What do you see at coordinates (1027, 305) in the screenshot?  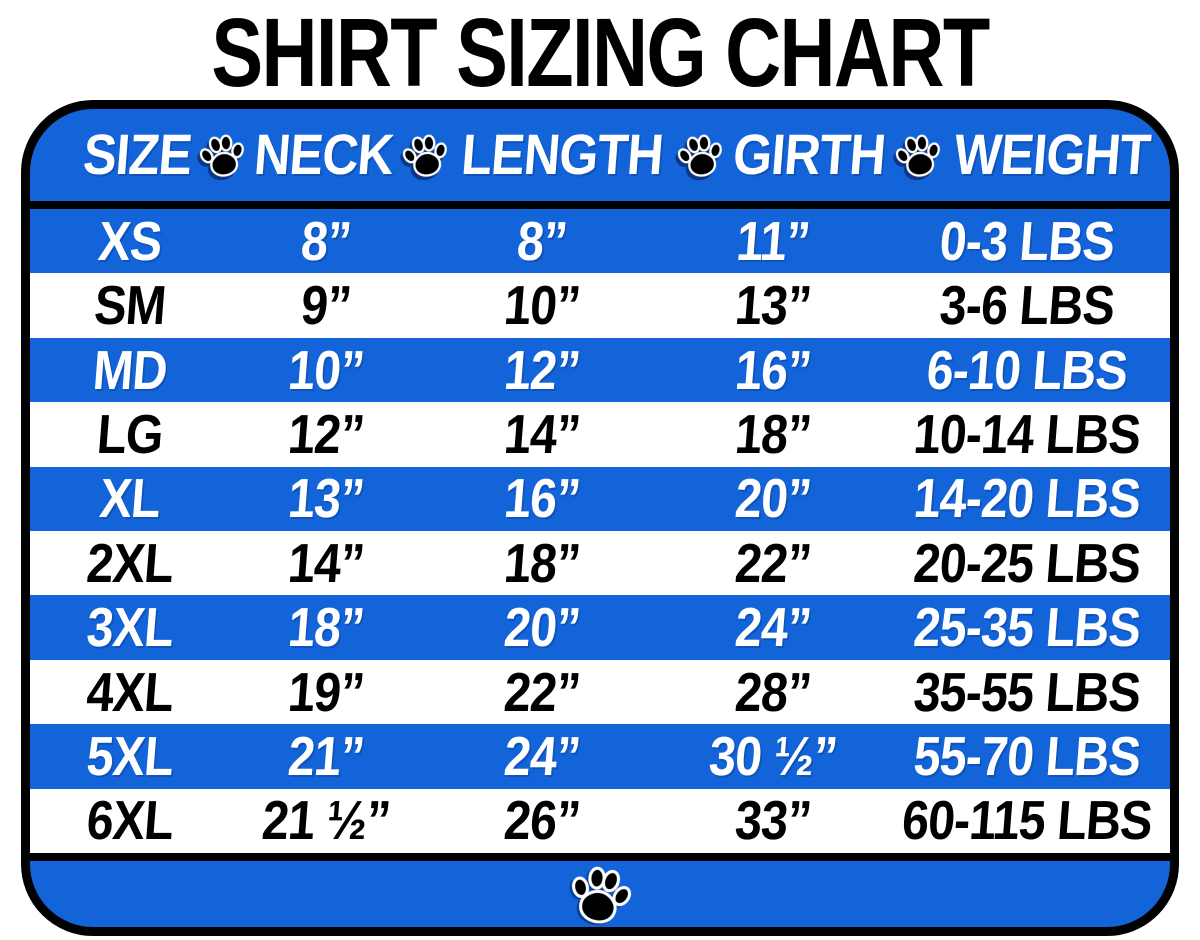 I see `cell-weight: 3-6 LBS` at bounding box center [1027, 305].